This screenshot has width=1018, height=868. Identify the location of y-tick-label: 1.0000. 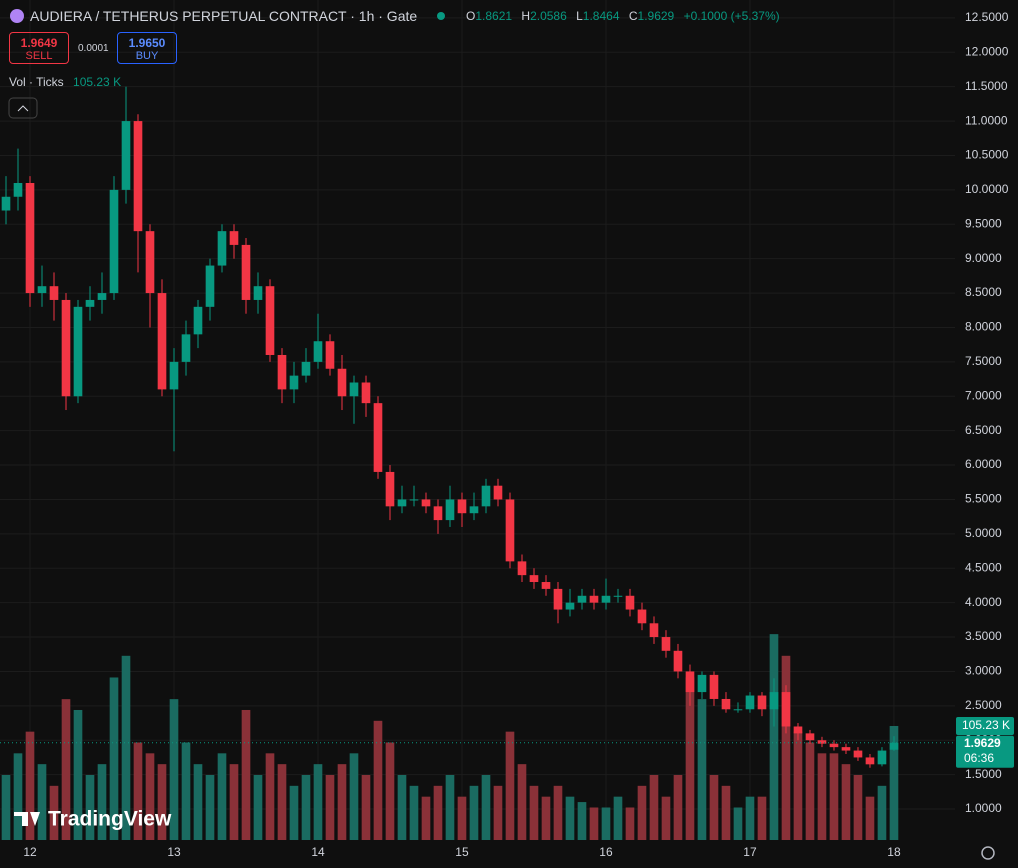
(983, 808).